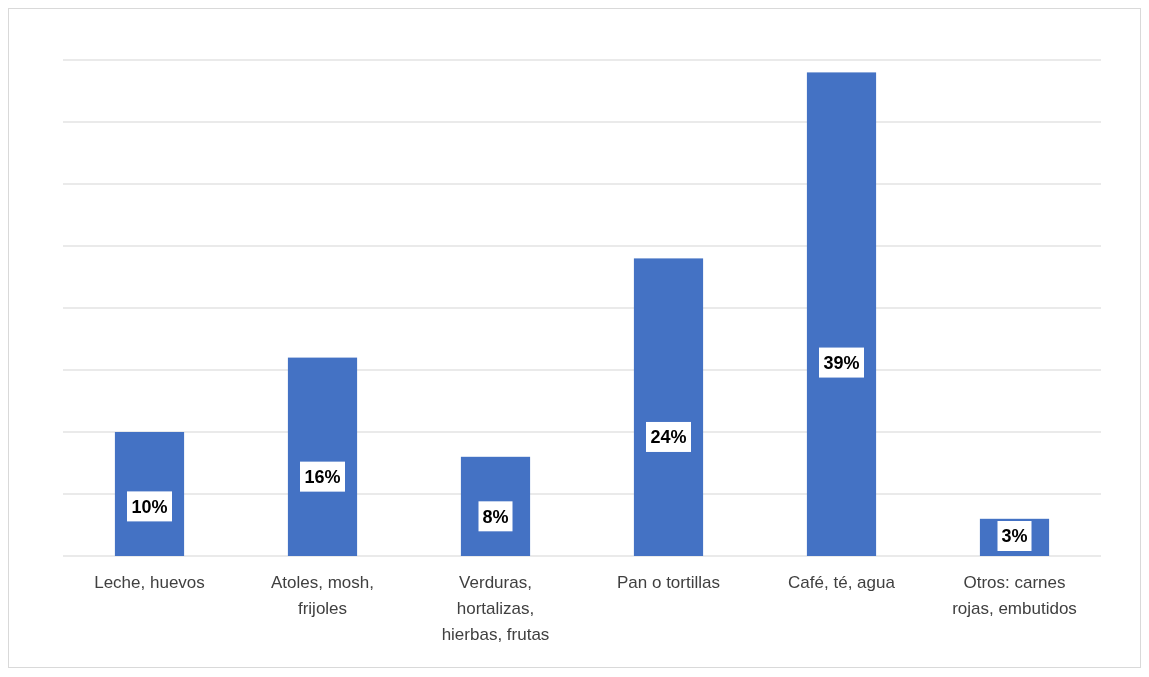  Describe the element at coordinates (495, 516) in the screenshot. I see `data-label: 8%` at that location.